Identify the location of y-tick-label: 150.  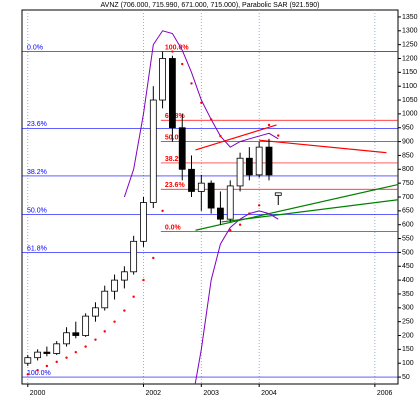
(408, 349).